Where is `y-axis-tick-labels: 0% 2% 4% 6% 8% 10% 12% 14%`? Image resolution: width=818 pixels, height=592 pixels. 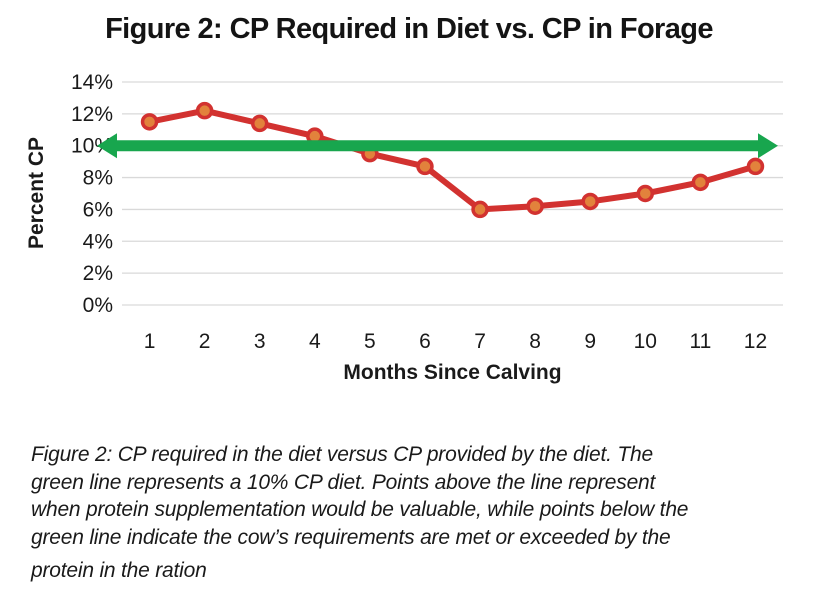 y-axis-tick-labels: 0% 2% 4% 6% 8% 10% 12% 14% is located at coordinates (92, 194).